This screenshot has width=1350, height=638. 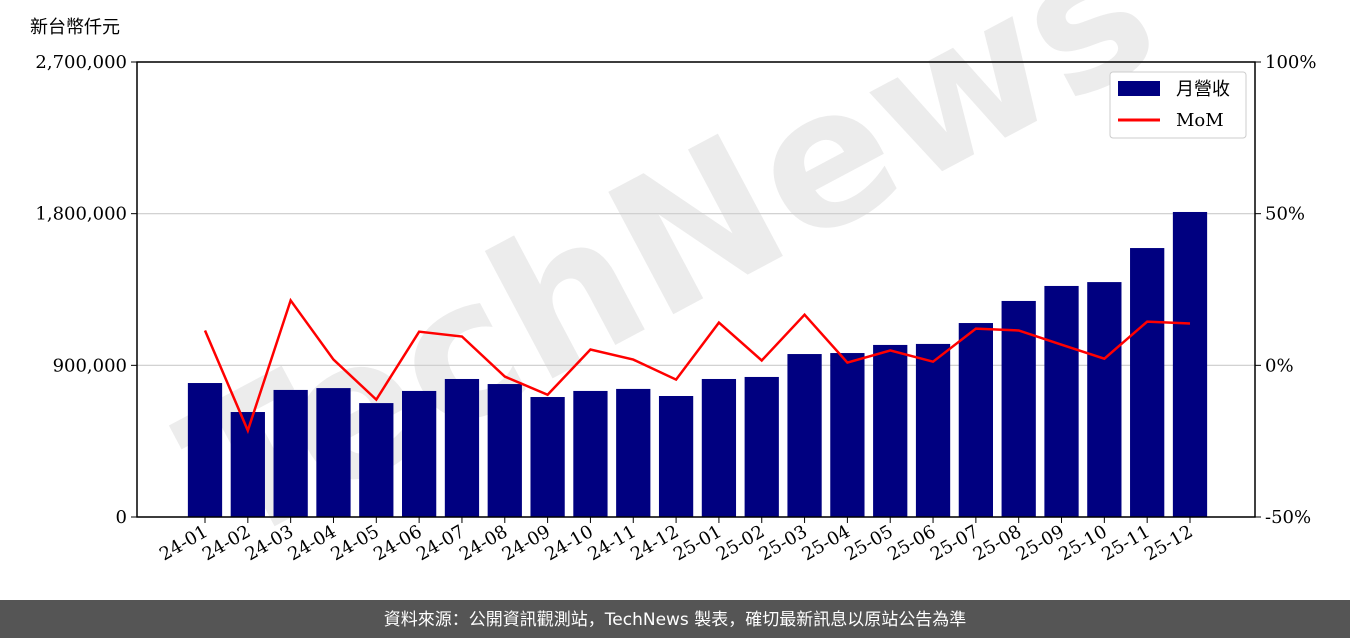 What do you see at coordinates (1290, 62) in the screenshot?
I see `y2-tick-label: 100%` at bounding box center [1290, 62].